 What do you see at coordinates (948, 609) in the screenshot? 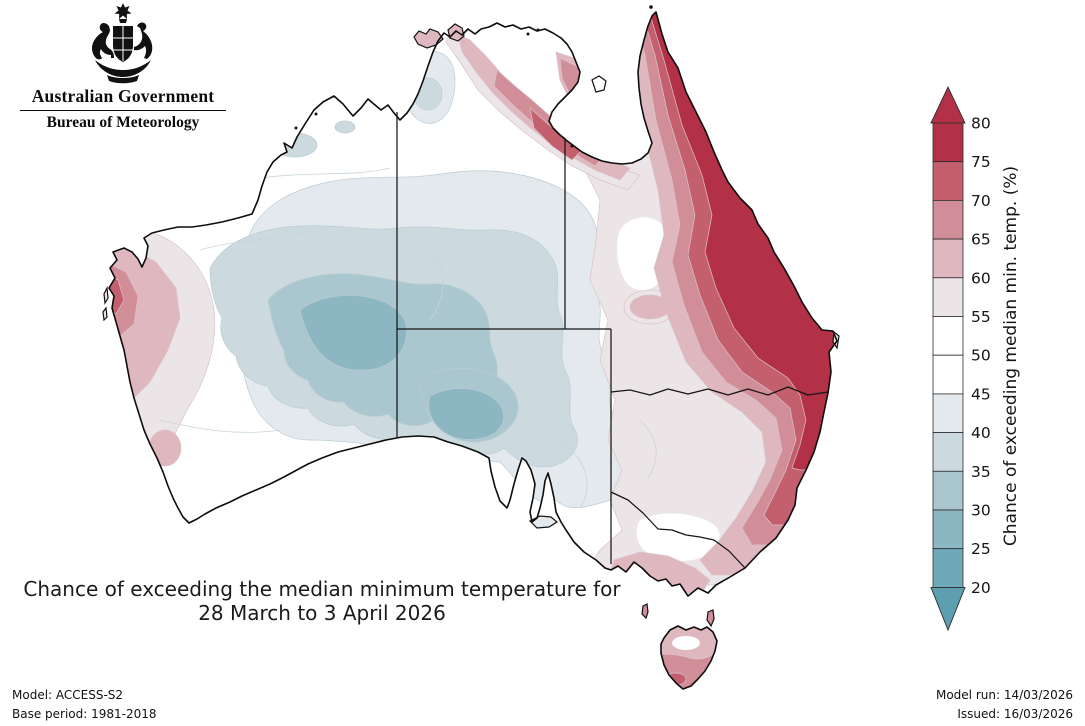
I see `colorbar-arrow-below` at bounding box center [948, 609].